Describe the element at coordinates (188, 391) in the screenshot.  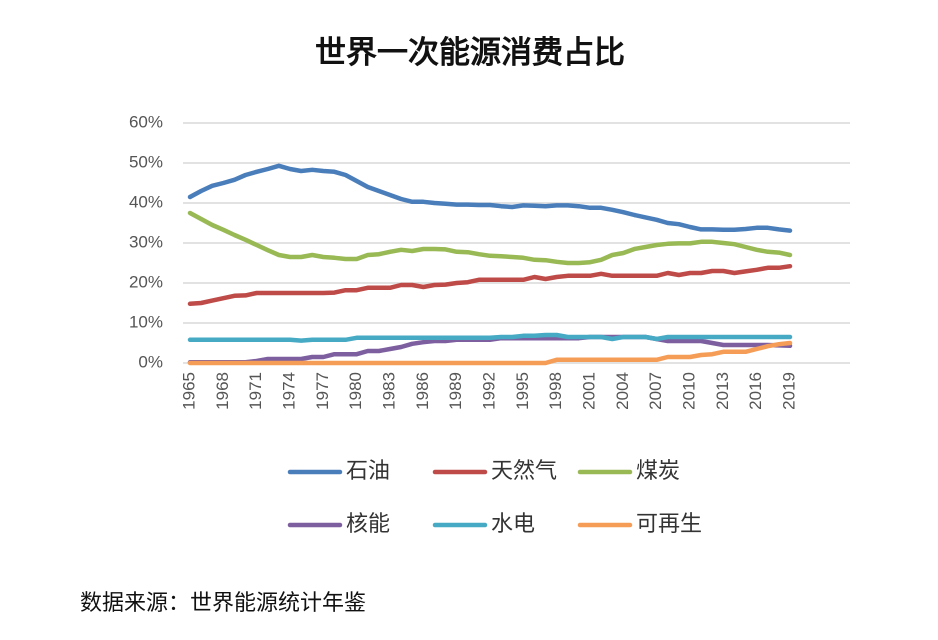
I see `x-tick-label: 1965` at that location.